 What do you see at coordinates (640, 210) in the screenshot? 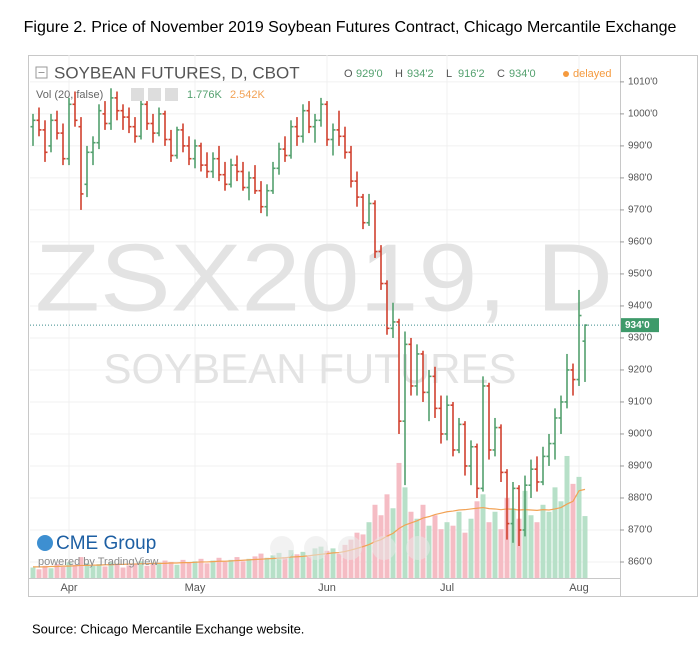
I see `y-tick-label: 970'0` at bounding box center [640, 210].